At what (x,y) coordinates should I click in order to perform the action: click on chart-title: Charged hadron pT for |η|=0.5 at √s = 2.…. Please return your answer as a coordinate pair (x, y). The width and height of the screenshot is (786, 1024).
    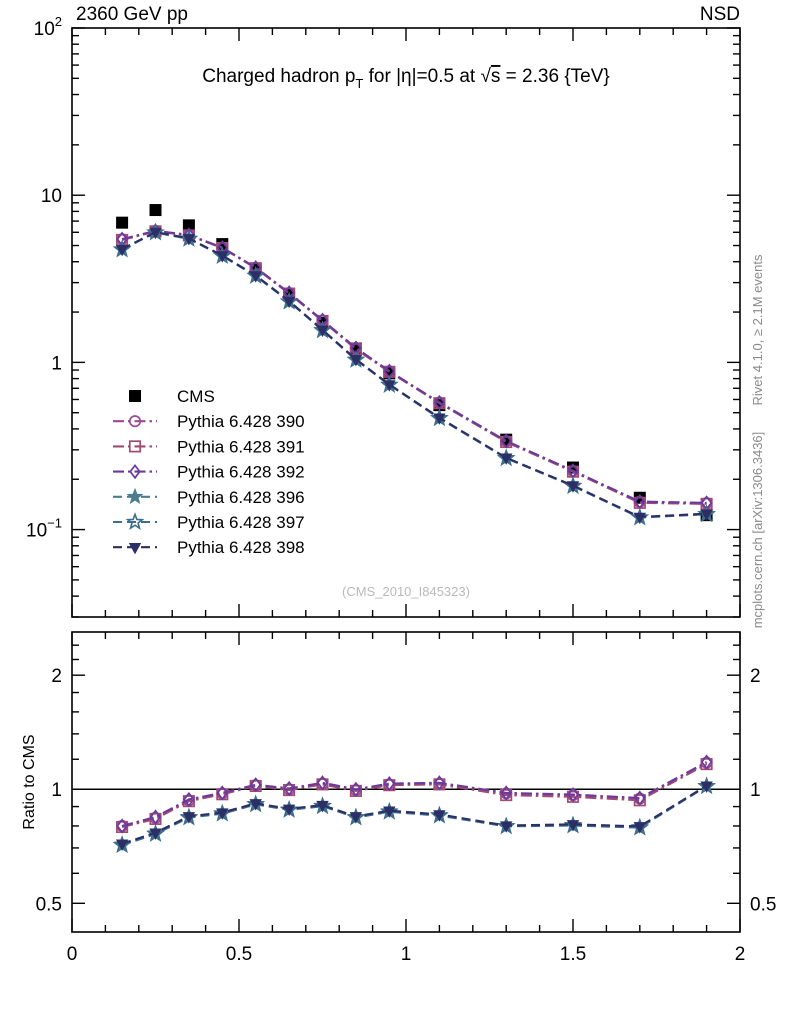
    Looking at the image, I should click on (406, 78).